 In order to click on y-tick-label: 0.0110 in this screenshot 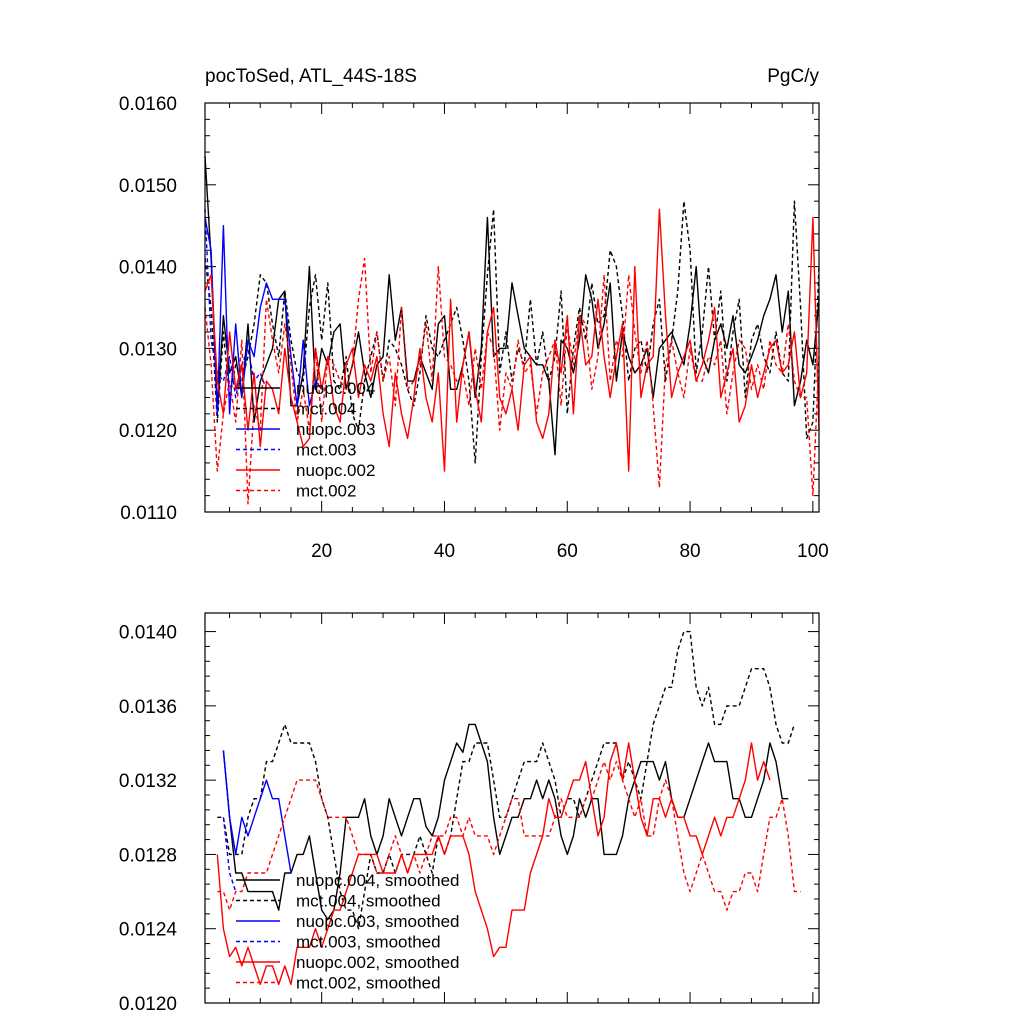, I will do `click(148, 513)`.